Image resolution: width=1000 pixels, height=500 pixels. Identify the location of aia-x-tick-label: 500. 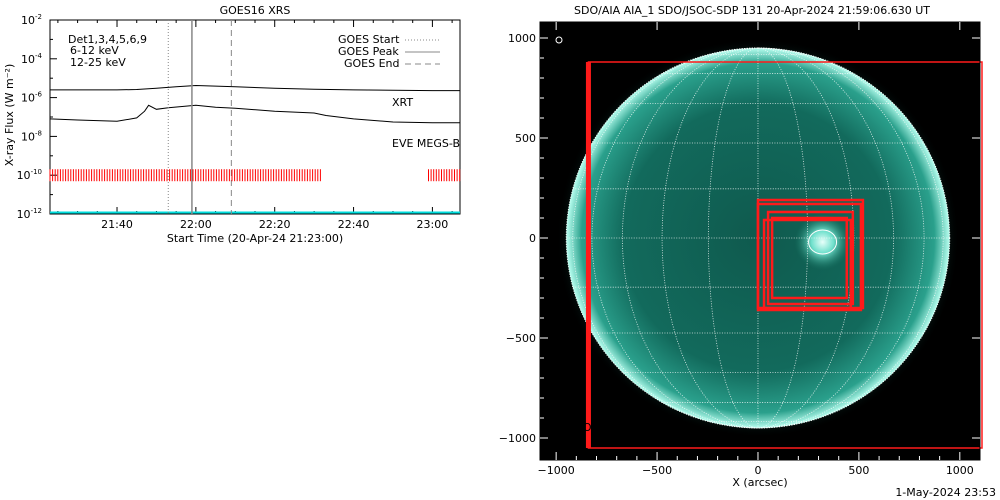
(858, 470).